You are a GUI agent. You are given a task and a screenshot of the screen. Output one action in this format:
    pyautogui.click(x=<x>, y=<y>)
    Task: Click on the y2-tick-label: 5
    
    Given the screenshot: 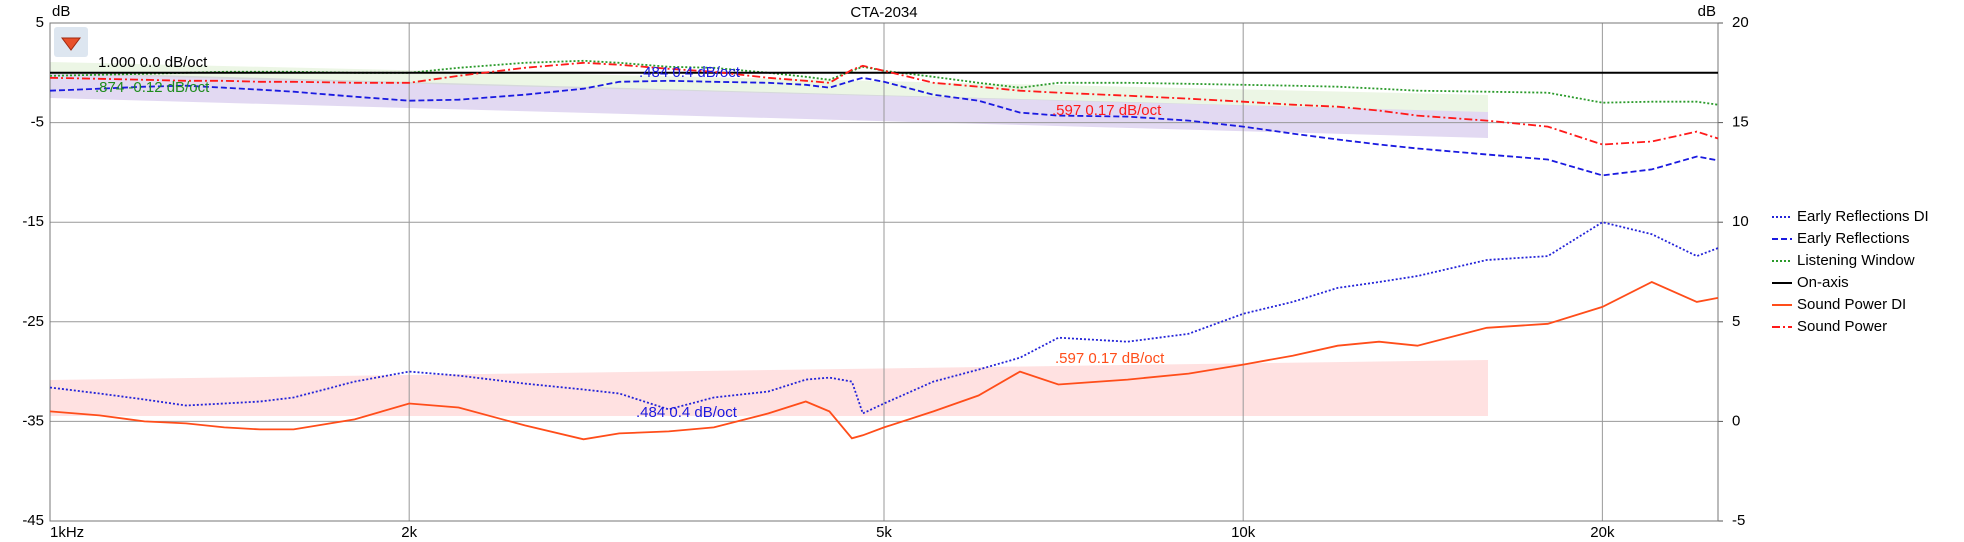 What is the action you would take?
    pyautogui.click(x=1736, y=321)
    